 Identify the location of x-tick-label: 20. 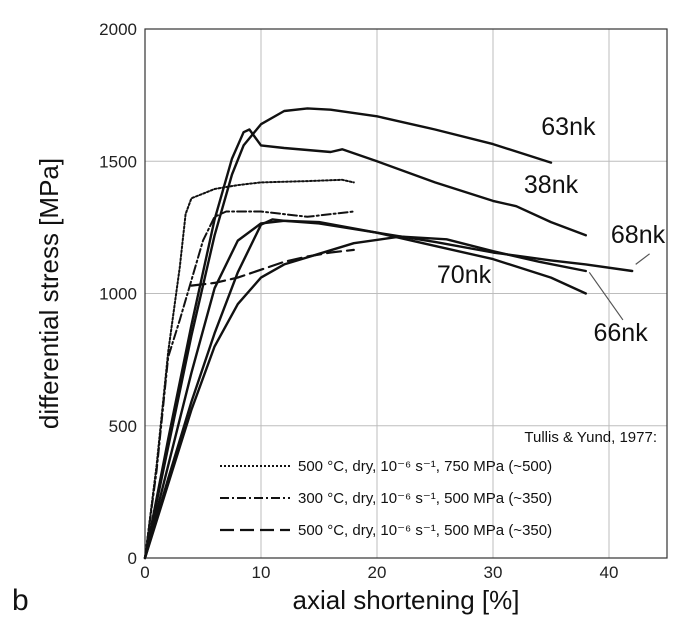
(377, 572).